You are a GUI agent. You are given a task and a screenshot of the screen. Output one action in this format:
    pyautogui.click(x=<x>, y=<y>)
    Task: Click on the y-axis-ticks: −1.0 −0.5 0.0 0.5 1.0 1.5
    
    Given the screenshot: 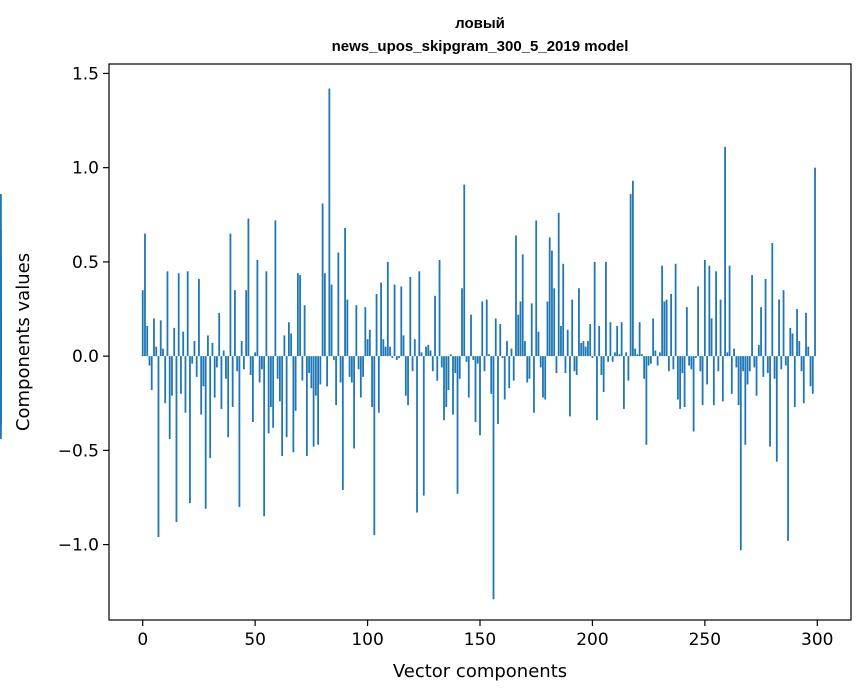 What is the action you would take?
    pyautogui.click(x=83, y=310)
    